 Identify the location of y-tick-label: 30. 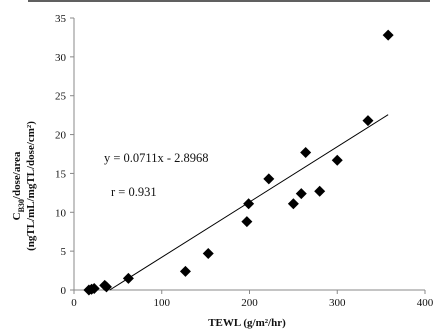
(61, 58).